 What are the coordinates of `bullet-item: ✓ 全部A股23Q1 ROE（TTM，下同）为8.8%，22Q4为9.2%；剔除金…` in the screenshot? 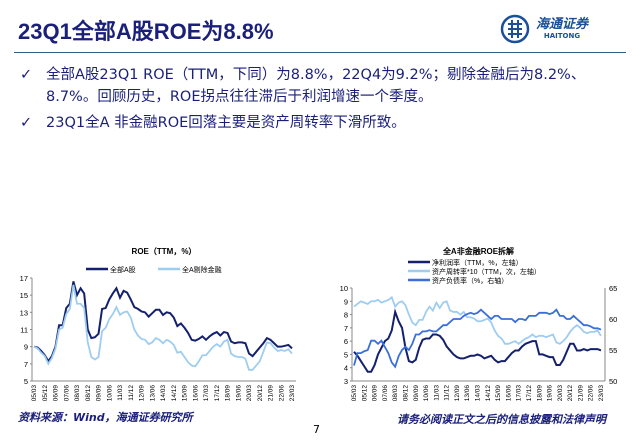 It's located at (325, 86).